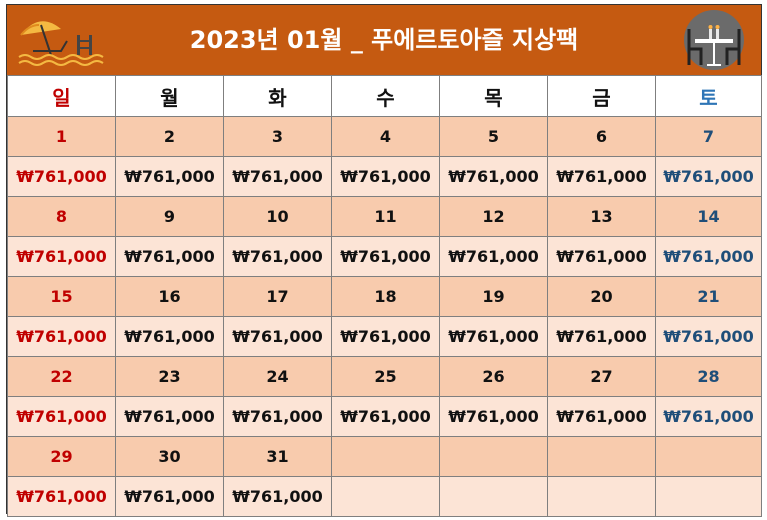 The height and width of the screenshot is (520, 767). I want to click on week-2-day-row: 8 9 10 11 12 13 14, so click(384, 216).